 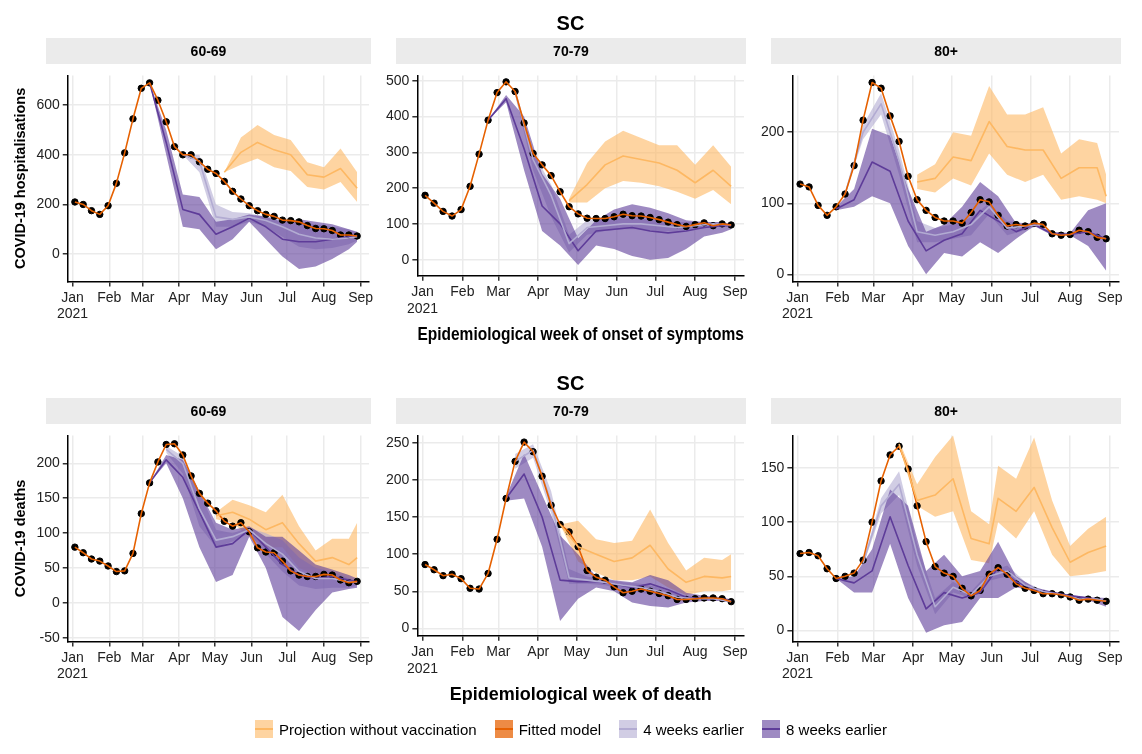 What do you see at coordinates (580, 694) in the screenshot?
I see `x-axis-title: Epidemiological week of death` at bounding box center [580, 694].